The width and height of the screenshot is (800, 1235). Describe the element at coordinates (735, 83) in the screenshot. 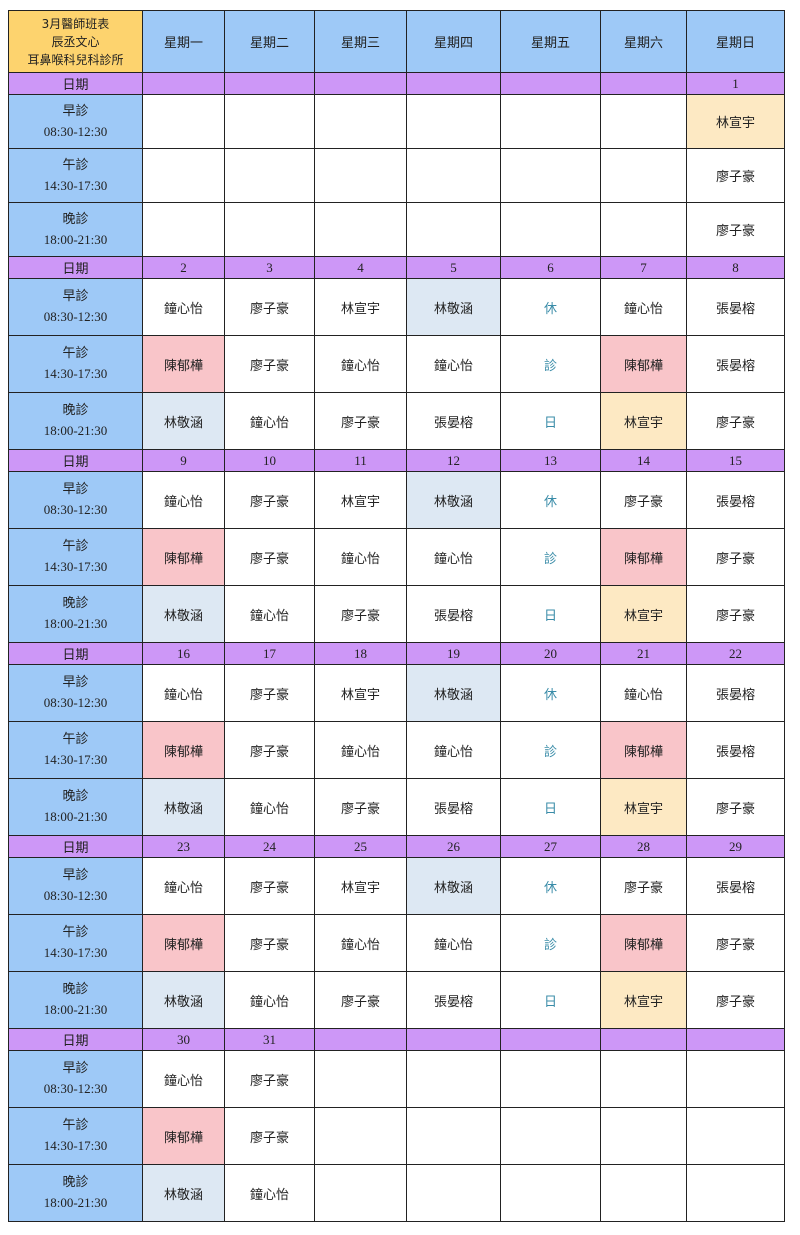

I see `date-cell: 1` at that location.